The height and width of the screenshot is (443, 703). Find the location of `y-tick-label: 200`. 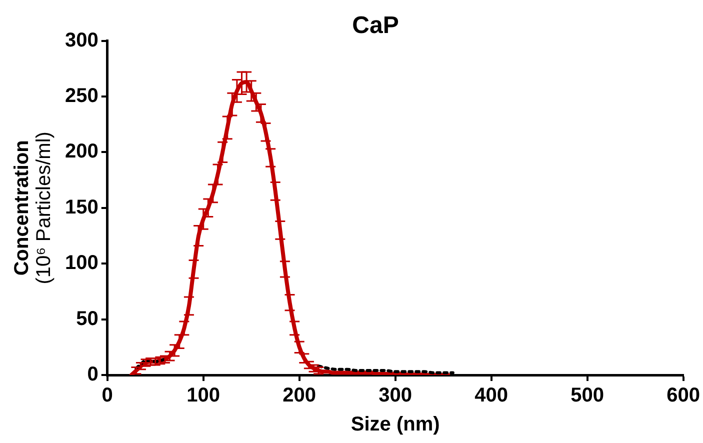

y-tick-label: 200 is located at coordinates (81, 151).